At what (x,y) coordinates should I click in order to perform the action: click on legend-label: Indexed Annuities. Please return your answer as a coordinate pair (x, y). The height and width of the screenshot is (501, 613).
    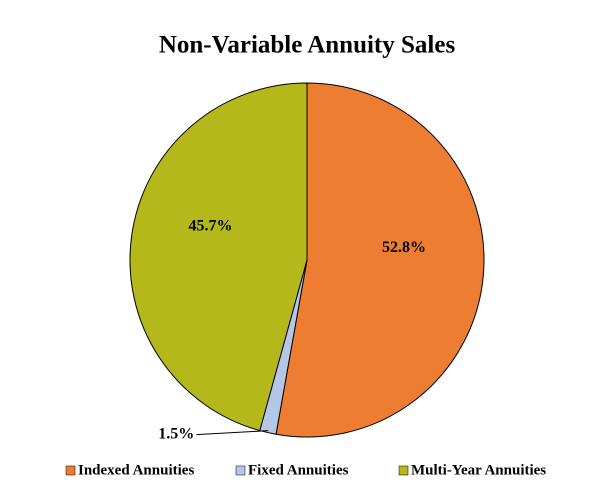
    Looking at the image, I should click on (136, 470).